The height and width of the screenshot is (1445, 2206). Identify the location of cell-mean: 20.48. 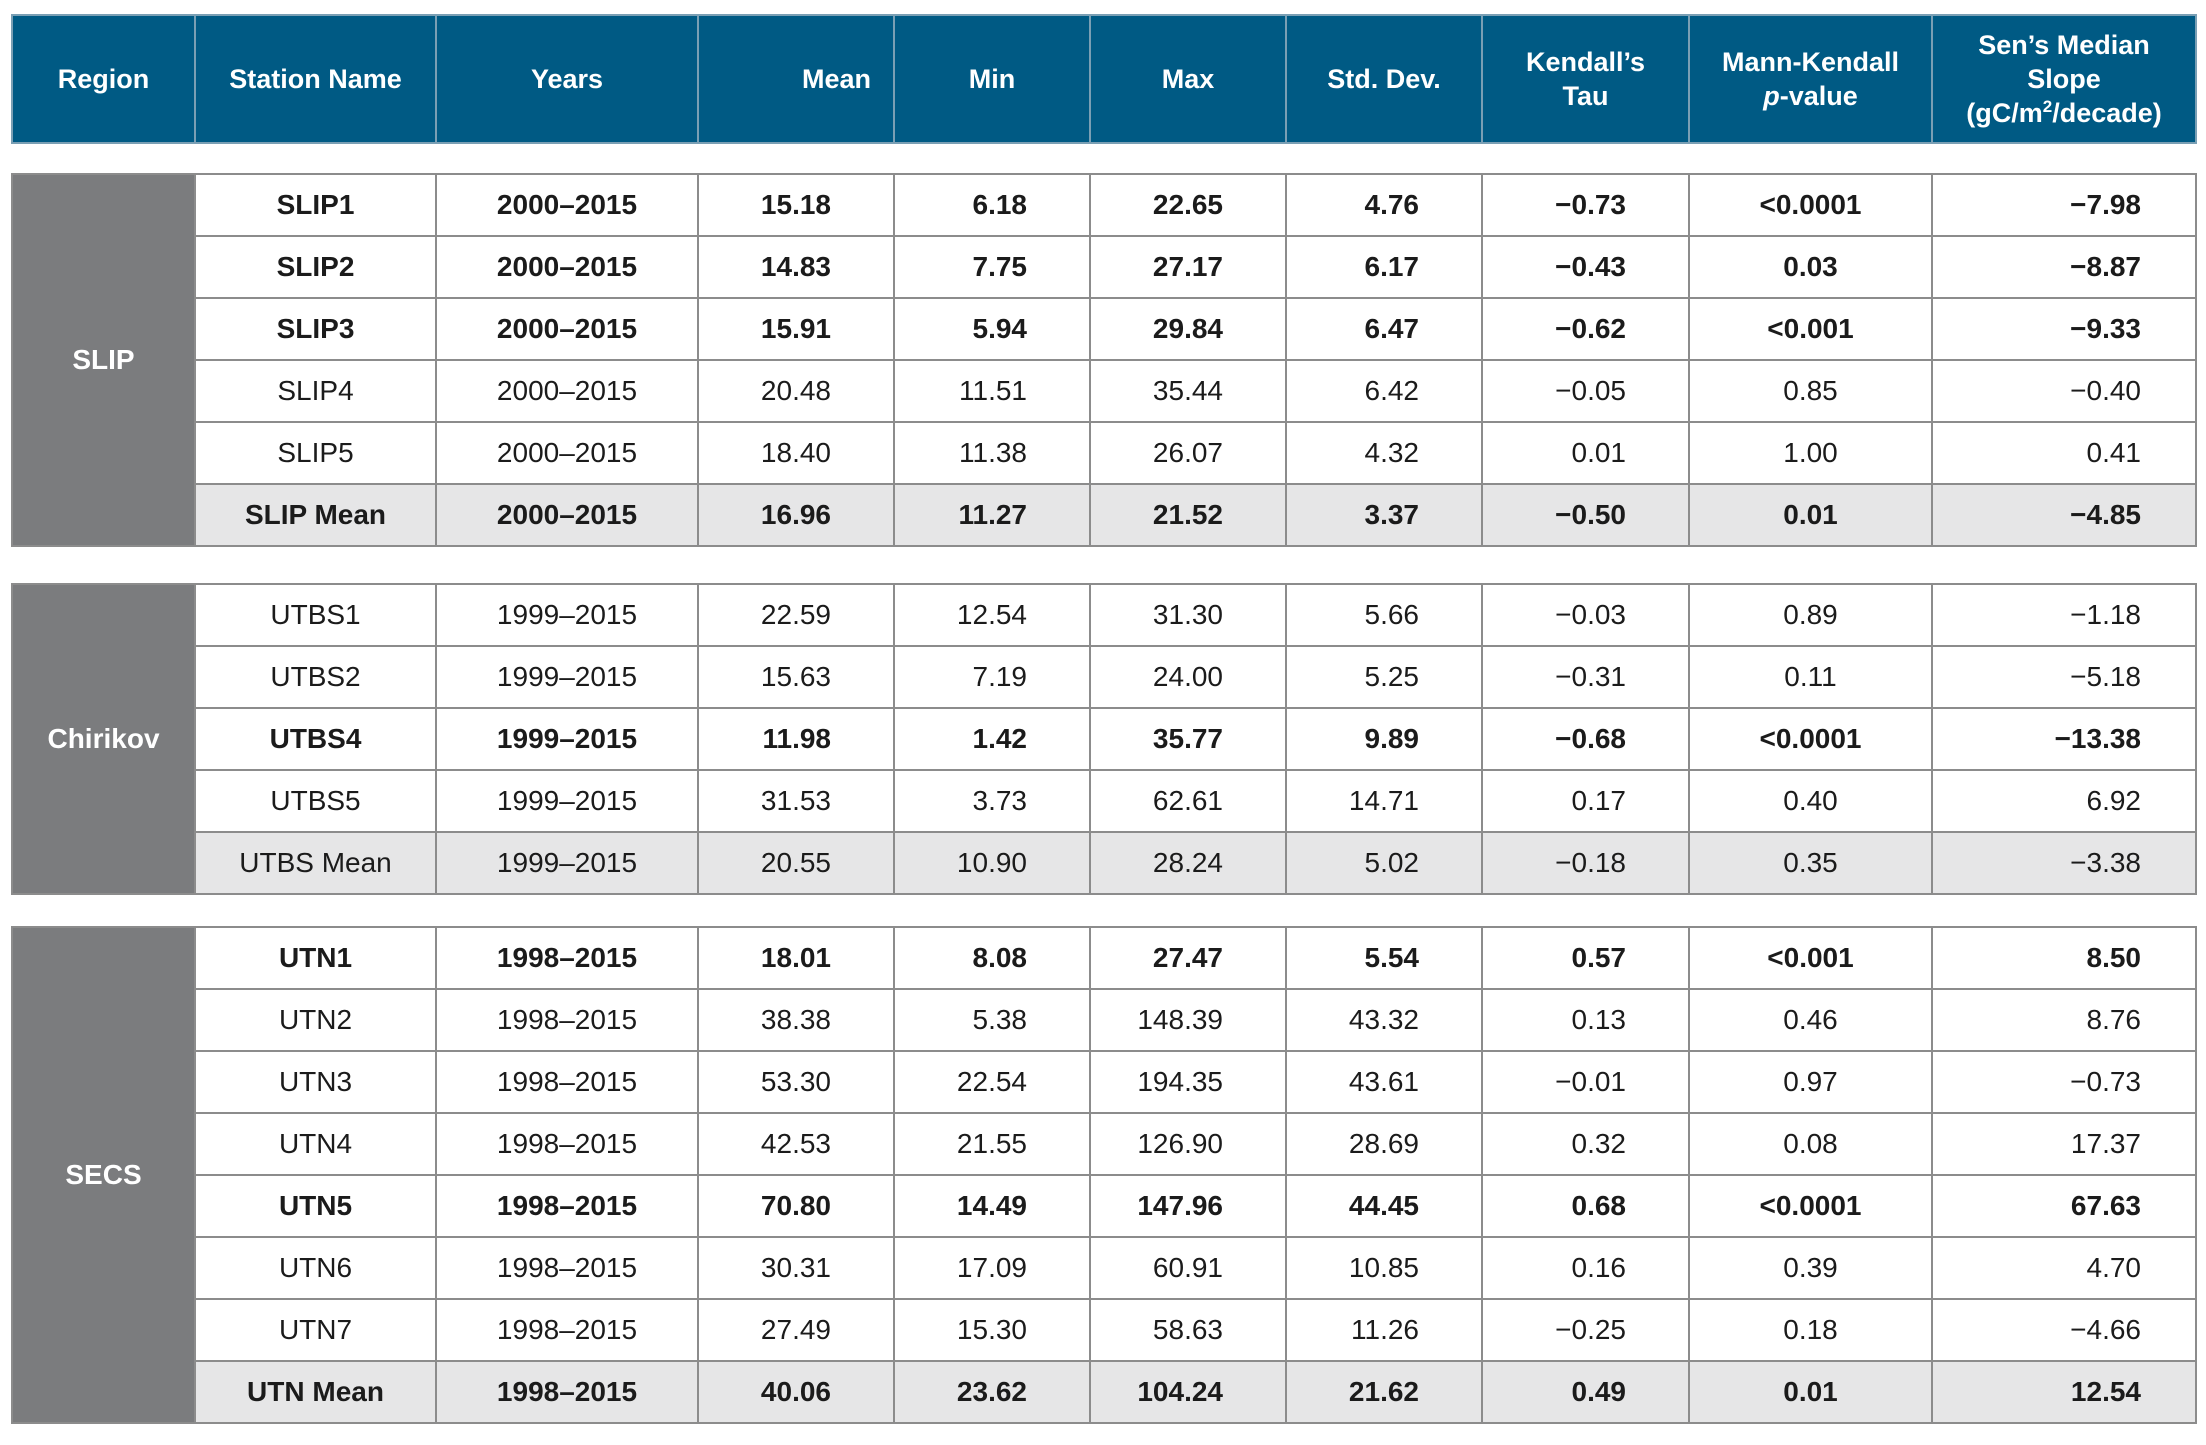
(796, 391).